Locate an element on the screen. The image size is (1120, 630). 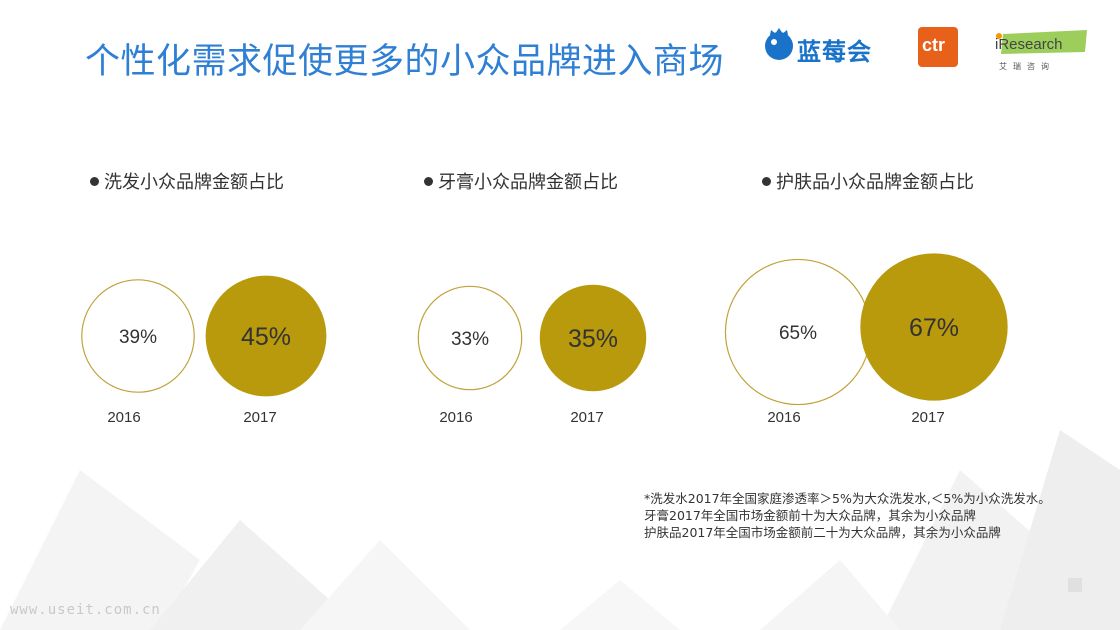
bubble-label-1-2016: 33% is located at coordinates (470, 339).